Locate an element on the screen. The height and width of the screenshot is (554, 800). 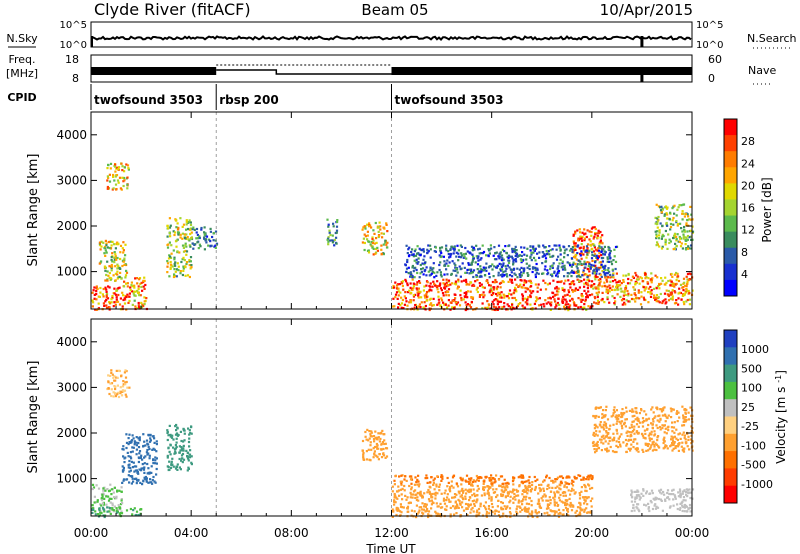
ytick-label: 4000 is located at coordinates (71, 135).